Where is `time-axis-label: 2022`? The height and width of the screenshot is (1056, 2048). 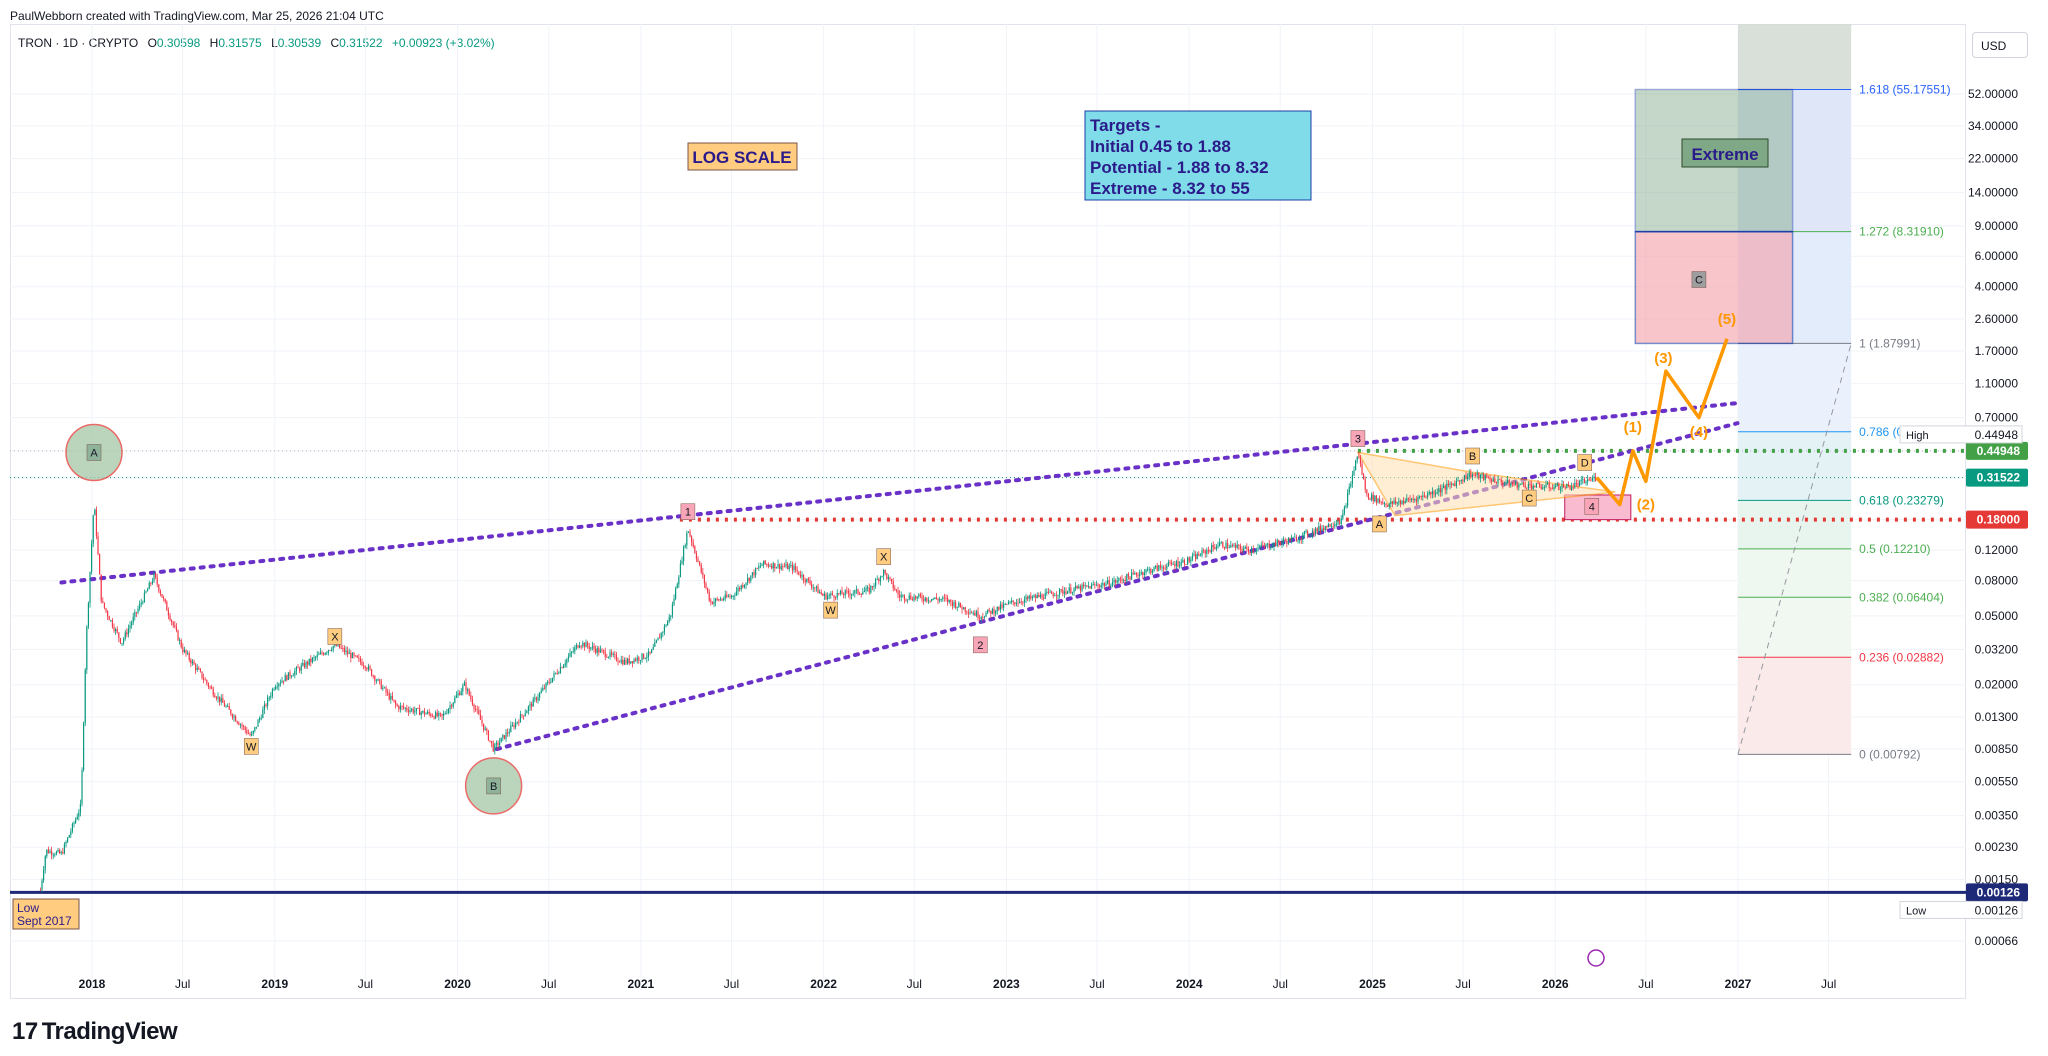
time-axis-label: 2022 is located at coordinates (823, 984).